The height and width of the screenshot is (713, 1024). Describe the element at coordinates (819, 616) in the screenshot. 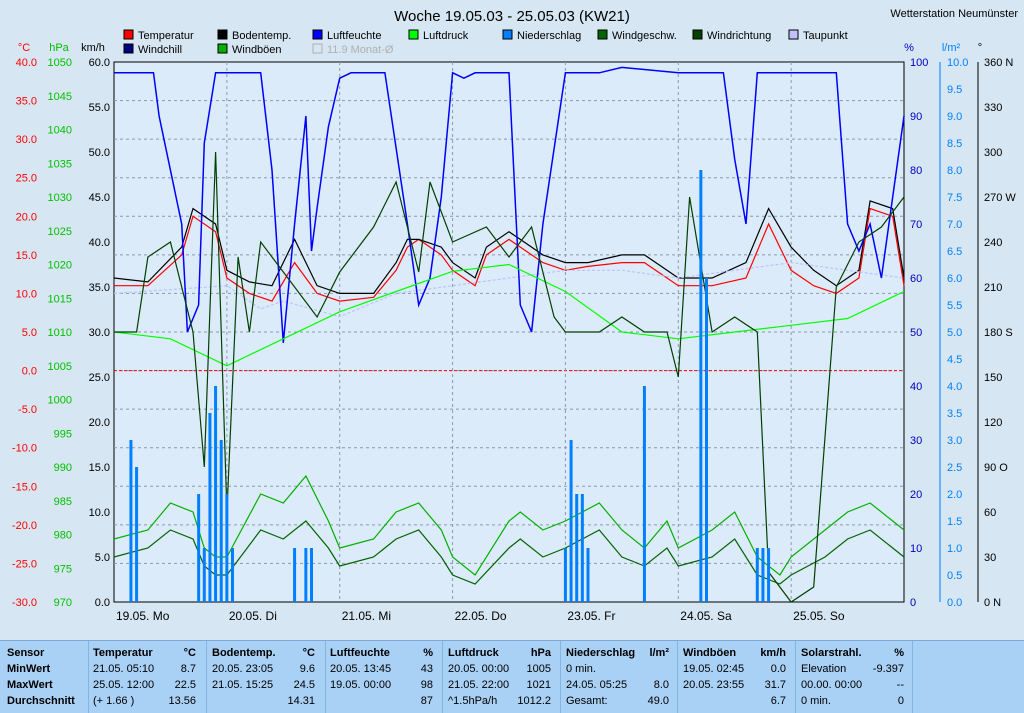

I see `day-label: 25.05. So` at that location.